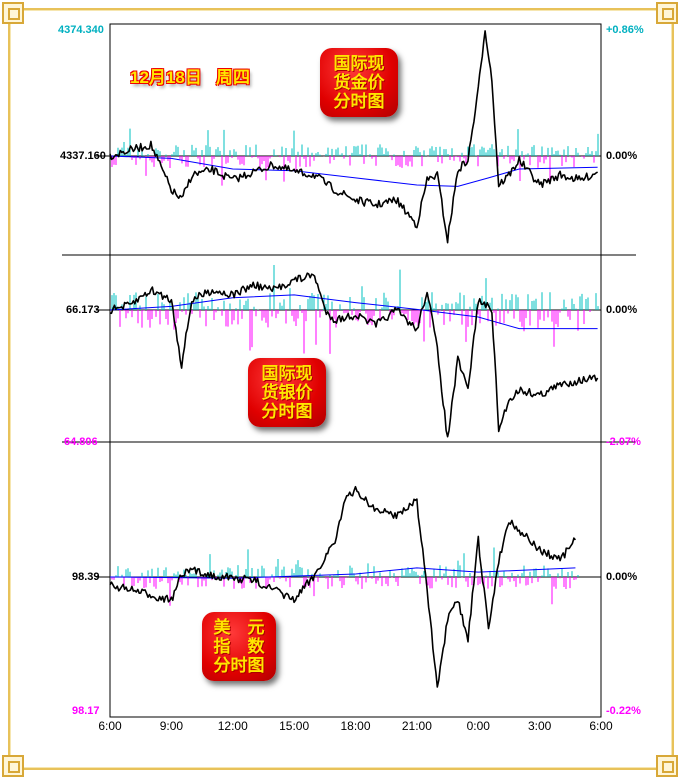 Image resolution: width=680 pixels, height=779 pixels. What do you see at coordinates (81, 442) in the screenshot?
I see `silver-y-bottom-label: 64.806` at bounding box center [81, 442].